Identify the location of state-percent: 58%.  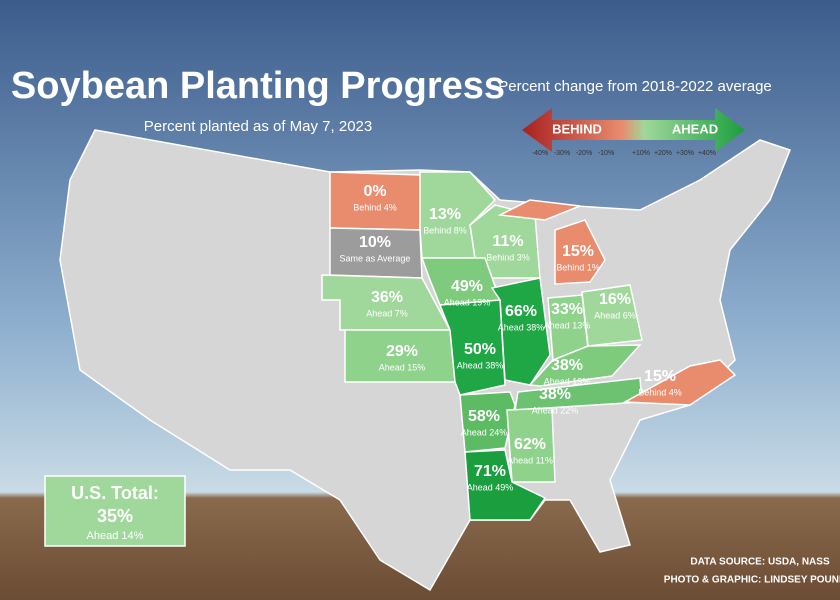
(484, 416).